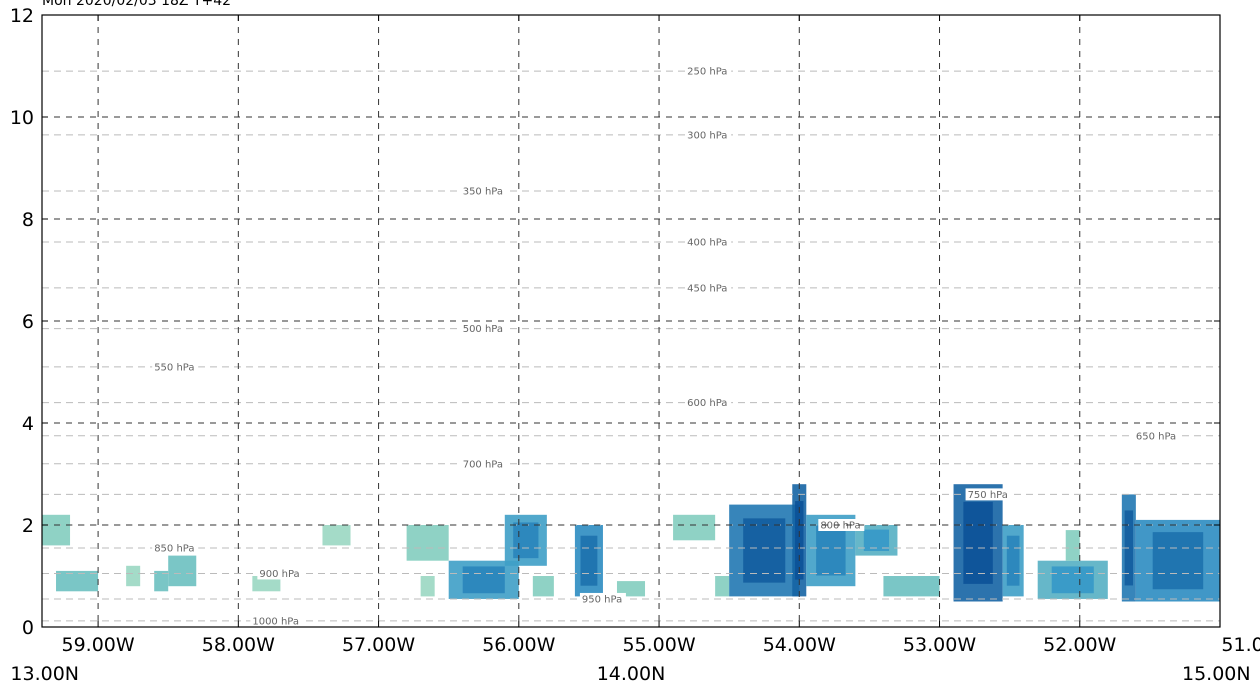 The image size is (1260, 687). I want to click on pressure-label: 300 hPa, so click(707, 135).